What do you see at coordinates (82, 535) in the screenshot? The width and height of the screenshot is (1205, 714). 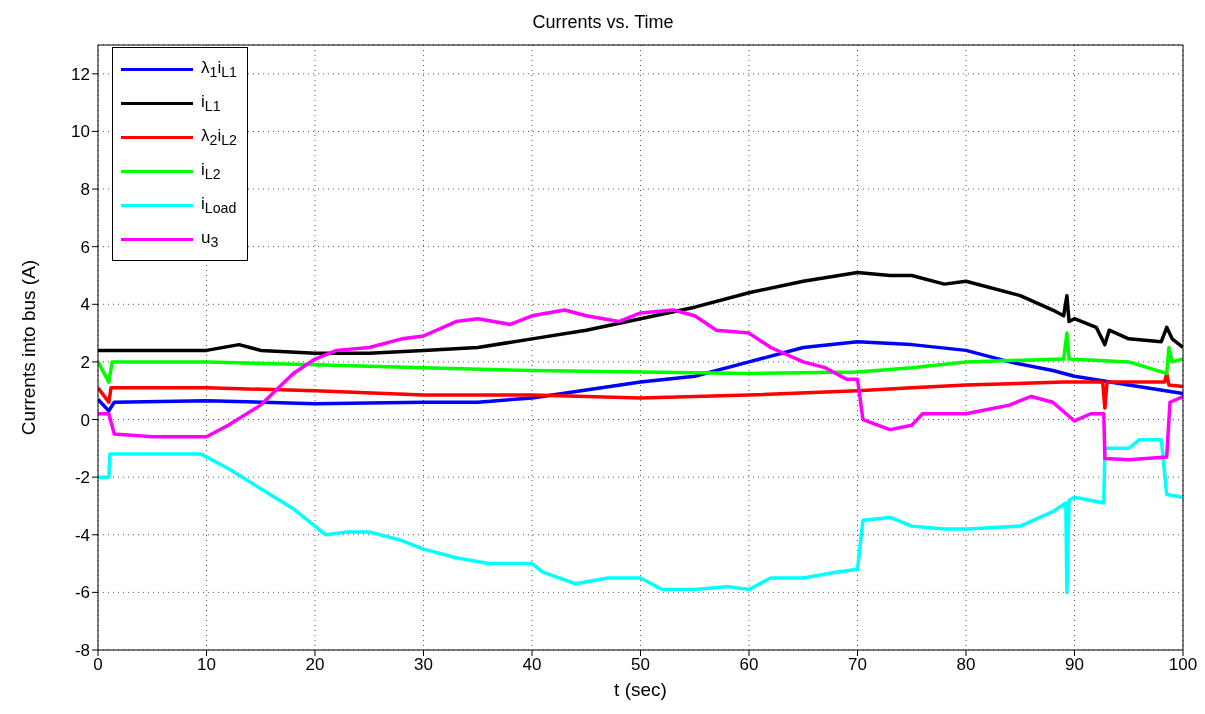 I see `y-tick-label: -4` at bounding box center [82, 535].